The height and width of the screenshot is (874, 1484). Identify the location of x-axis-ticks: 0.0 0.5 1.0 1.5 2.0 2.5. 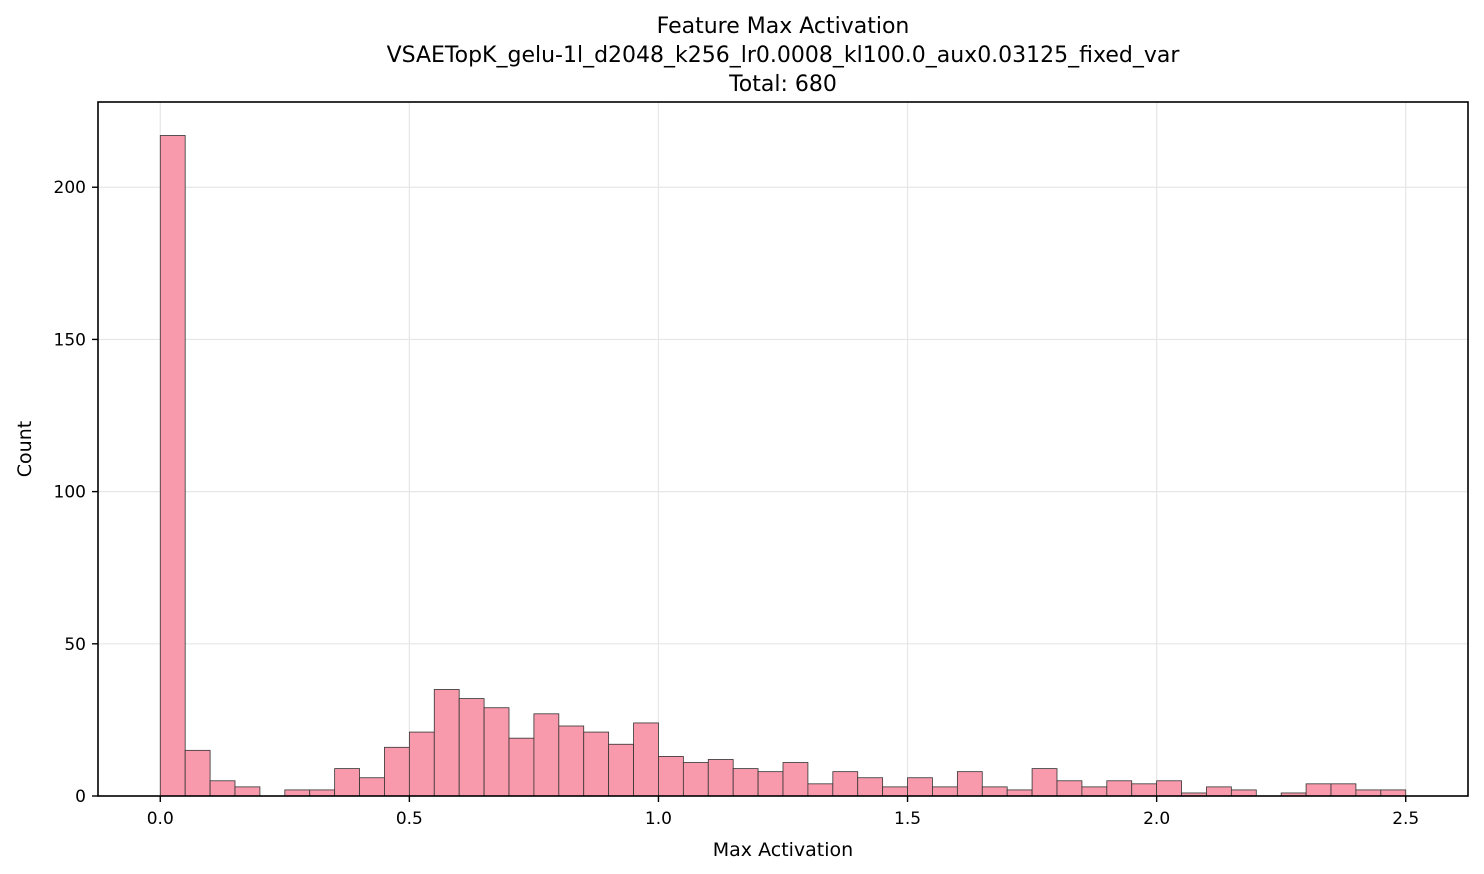
(783, 812).